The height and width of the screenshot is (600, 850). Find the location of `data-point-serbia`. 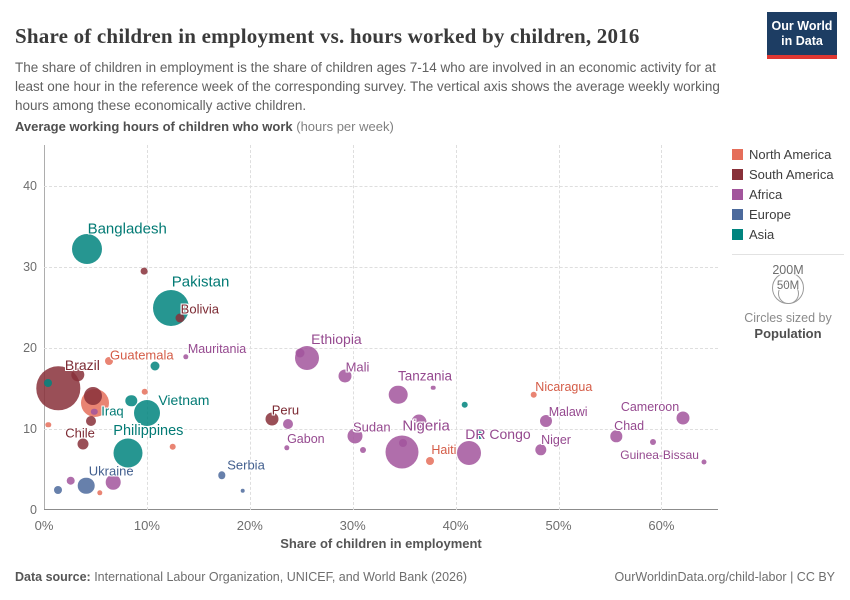

data-point-serbia is located at coordinates (222, 475).